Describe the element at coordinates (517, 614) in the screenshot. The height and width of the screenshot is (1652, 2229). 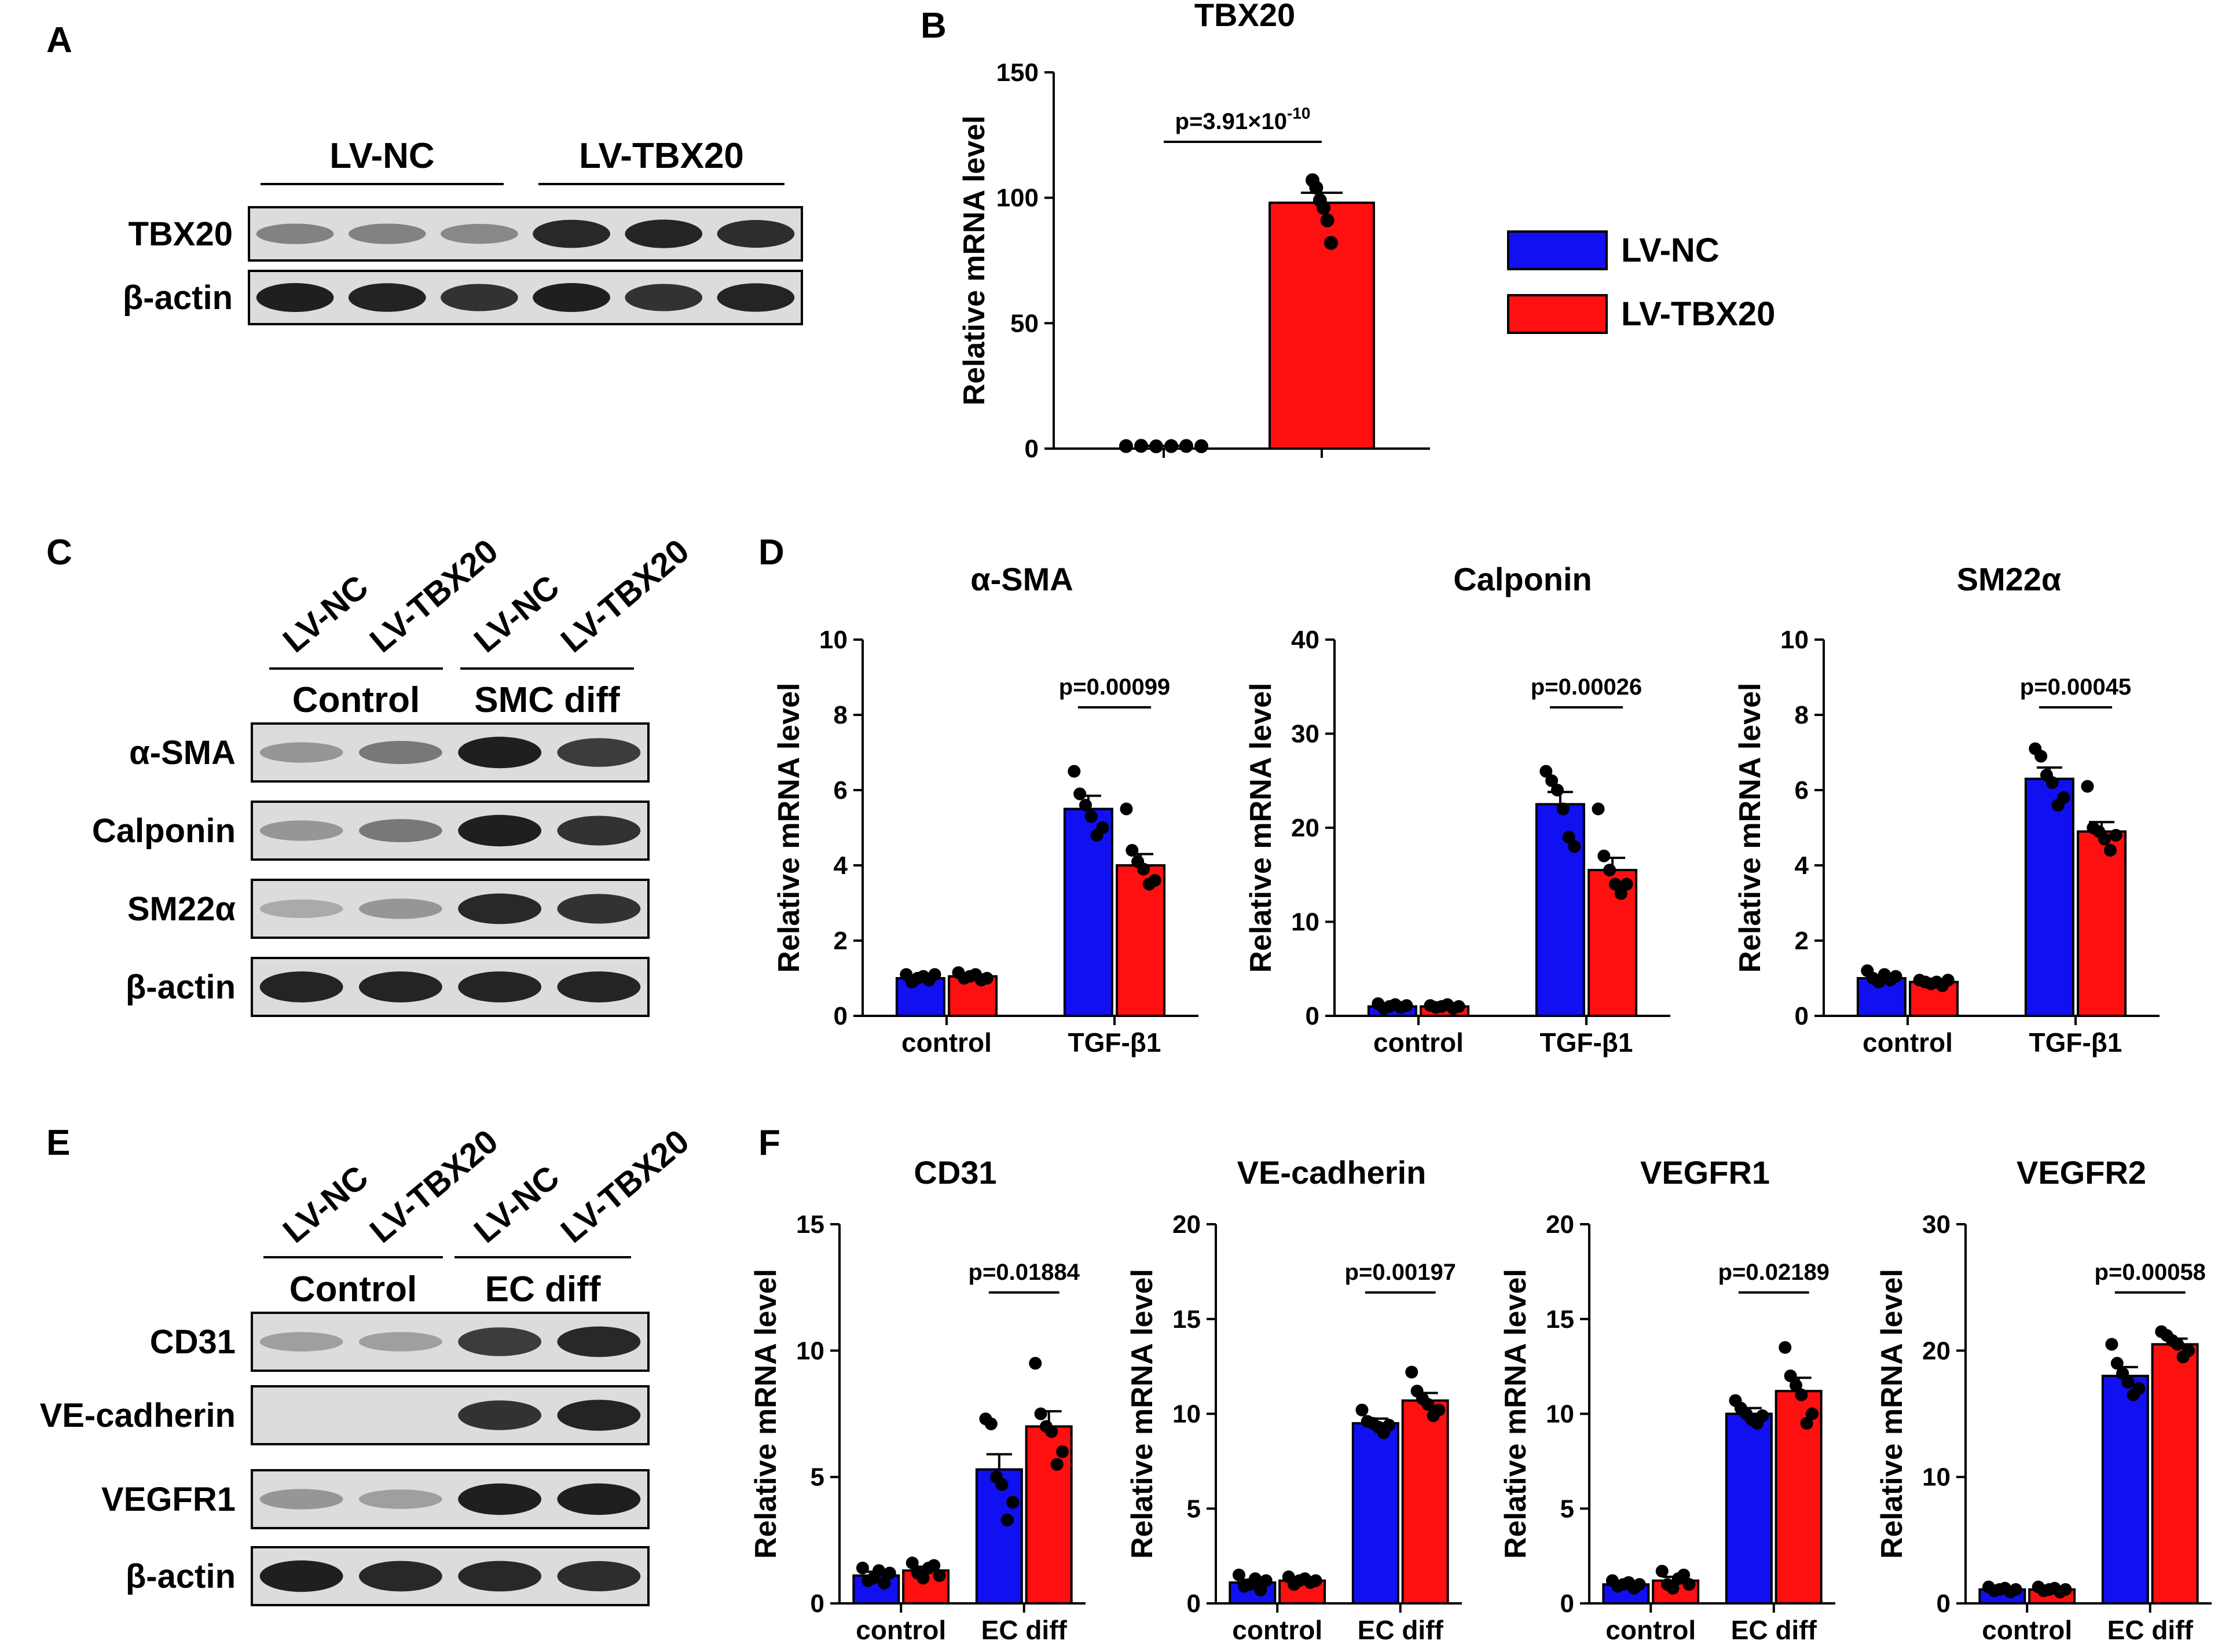
I see `lane-label: LV-NC` at that location.